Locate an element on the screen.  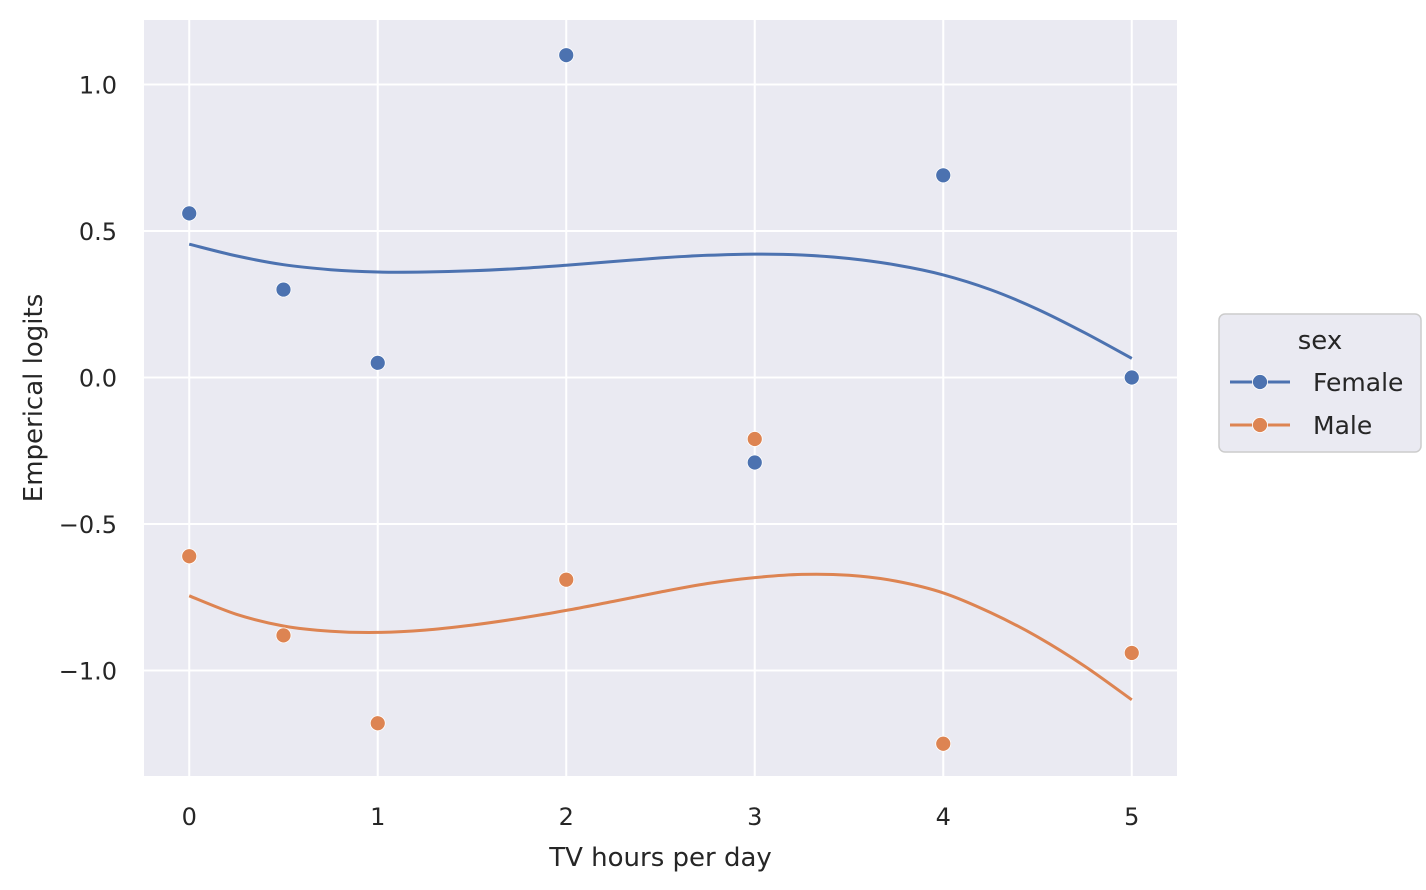
female-legend-marker is located at coordinates (1260, 382).